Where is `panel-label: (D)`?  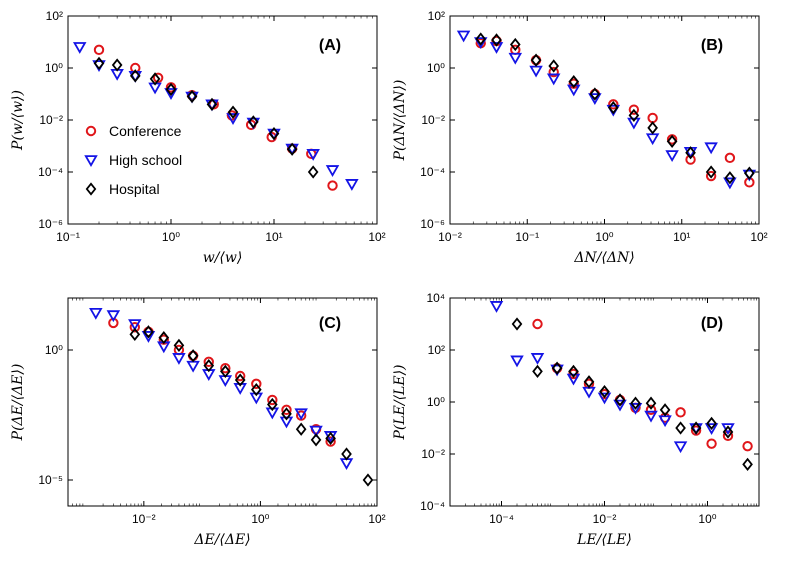 panel-label: (D) is located at coordinates (712, 323).